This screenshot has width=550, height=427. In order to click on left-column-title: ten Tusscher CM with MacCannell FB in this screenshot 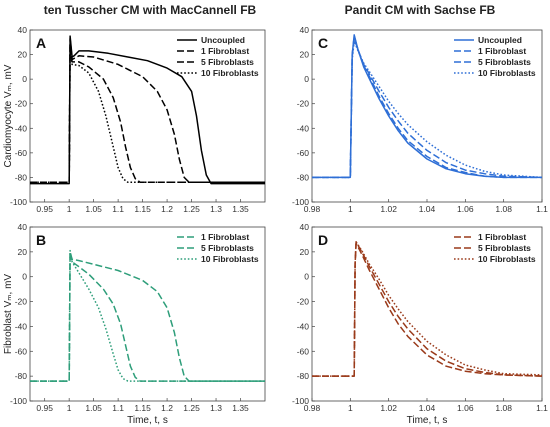, I will do `click(150, 10)`.